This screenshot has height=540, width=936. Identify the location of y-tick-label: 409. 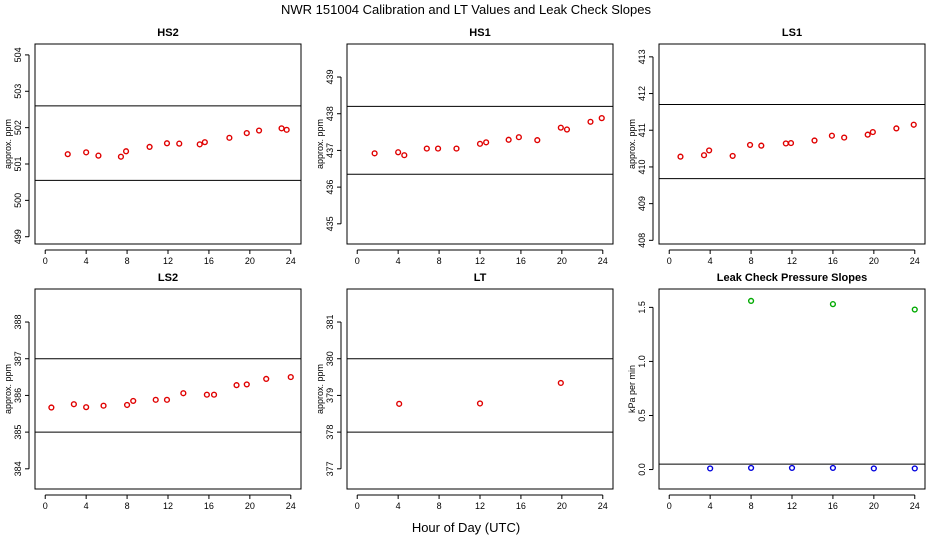
(642, 203).